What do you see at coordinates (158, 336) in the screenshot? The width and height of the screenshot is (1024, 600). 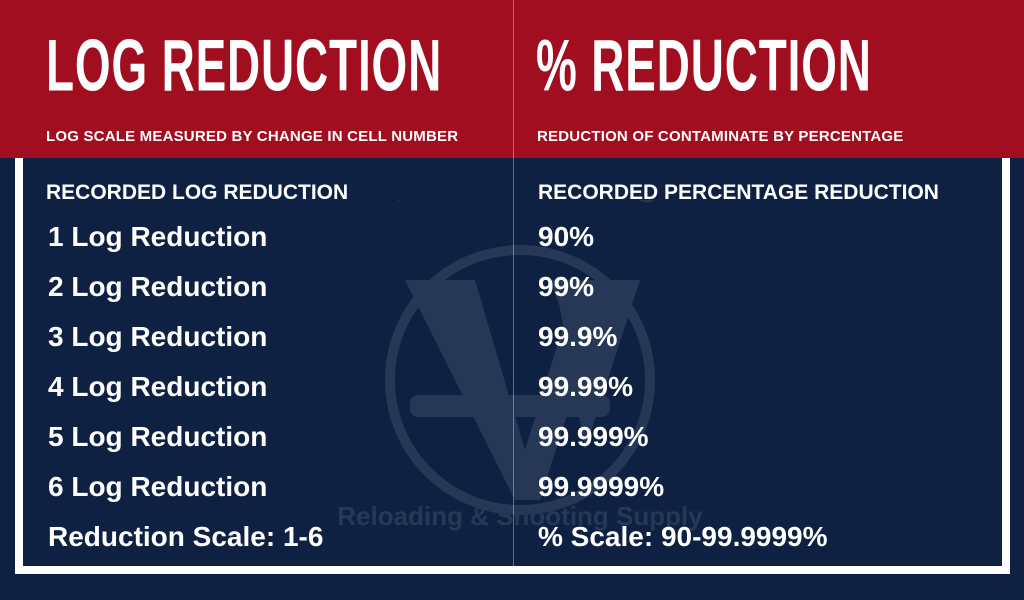 I see `log-row: 3 Log Reduction` at bounding box center [158, 336].